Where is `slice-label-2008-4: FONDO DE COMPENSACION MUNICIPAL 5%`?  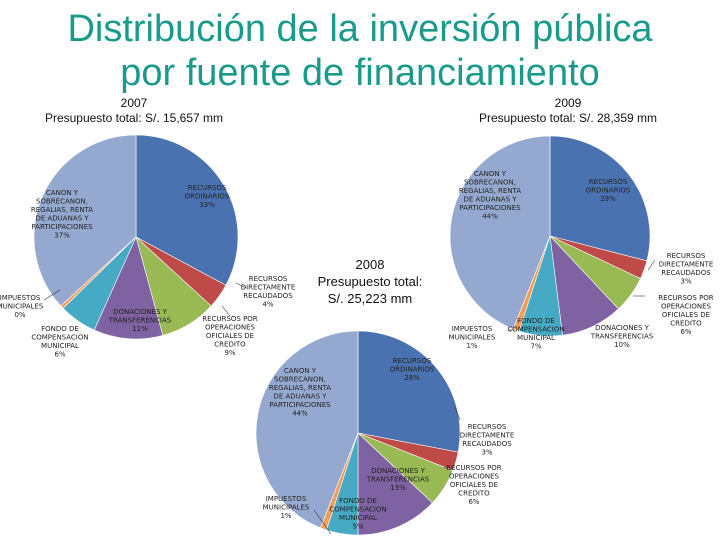
slice-label-2008-4: FONDO DE COMPENSACION MUNICIPAL 5% is located at coordinates (357, 514).